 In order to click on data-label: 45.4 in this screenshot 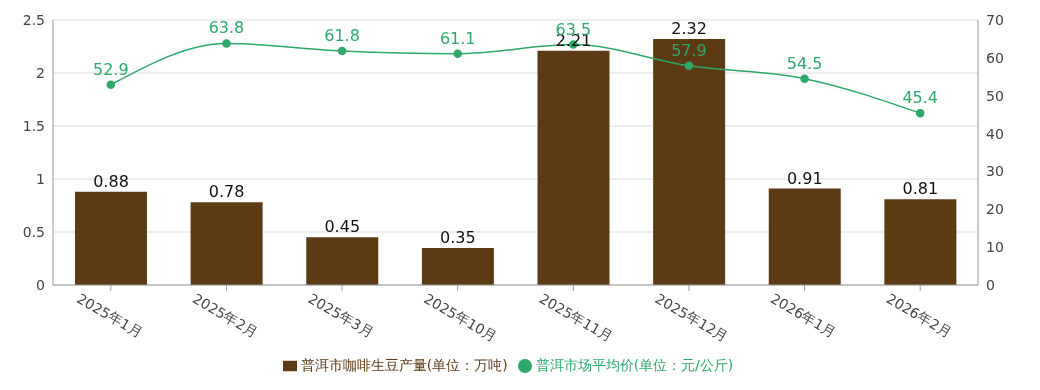, I will do `click(920, 98)`.